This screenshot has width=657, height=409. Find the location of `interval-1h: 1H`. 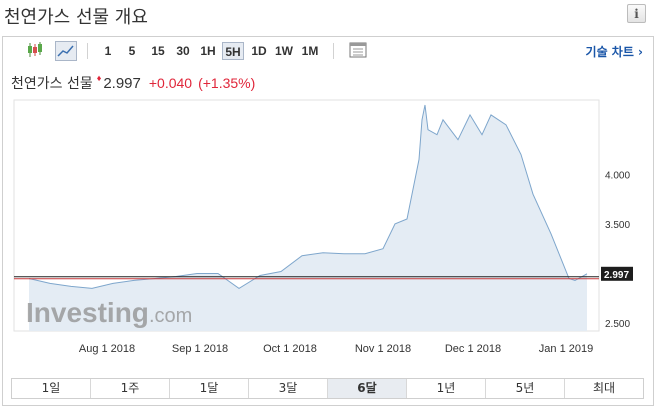

interval-1h: 1H is located at coordinates (208, 51).